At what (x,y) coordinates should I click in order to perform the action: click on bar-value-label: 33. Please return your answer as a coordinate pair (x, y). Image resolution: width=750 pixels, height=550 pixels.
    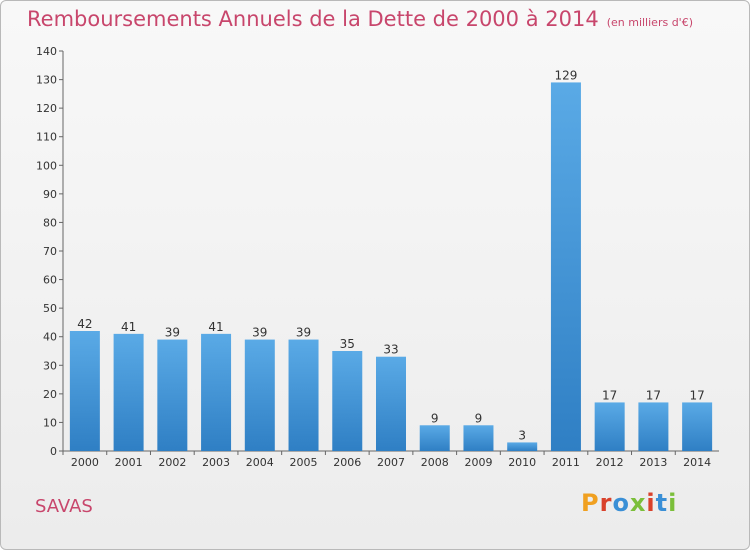
    Looking at the image, I should click on (390, 350).